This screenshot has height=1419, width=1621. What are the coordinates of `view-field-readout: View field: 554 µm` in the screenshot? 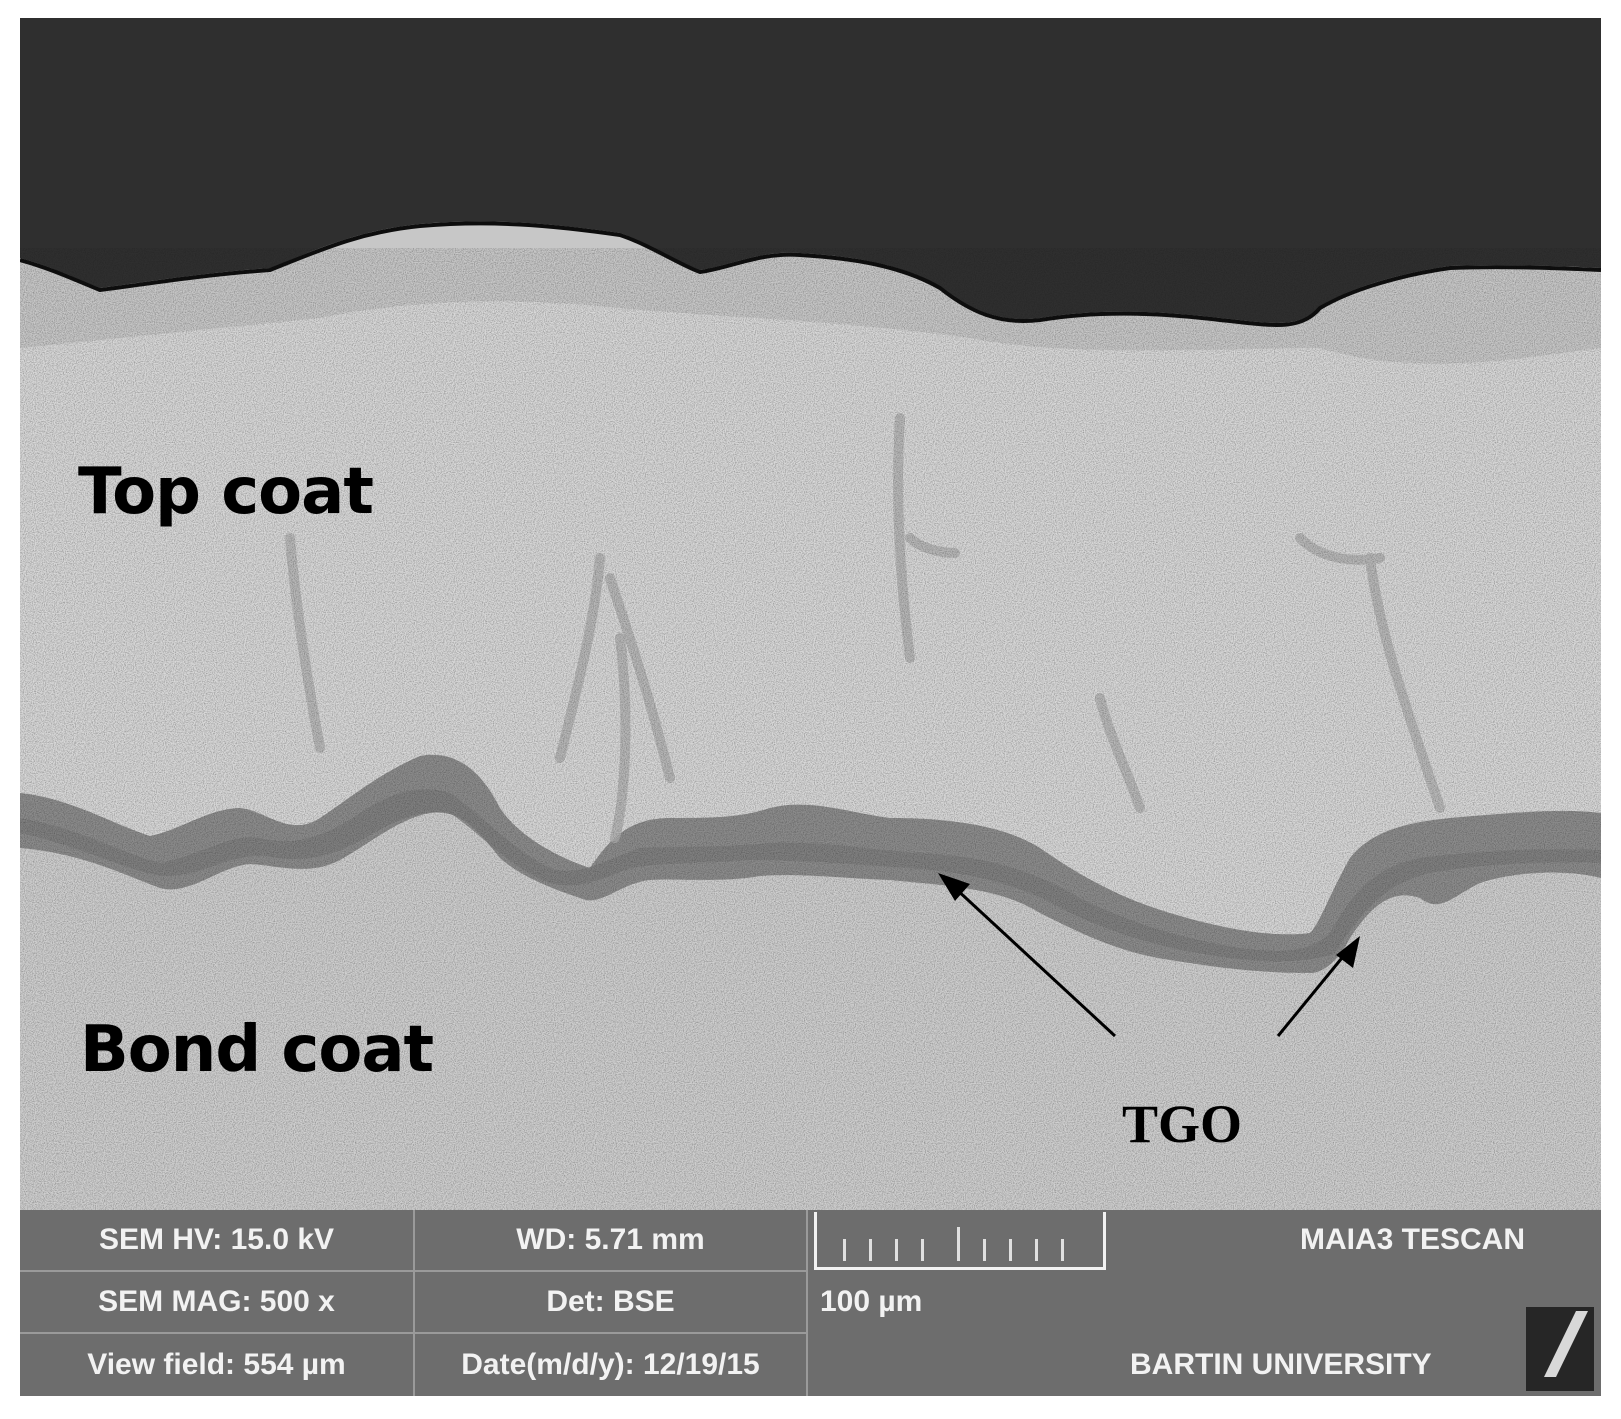 It's located at (216, 1364).